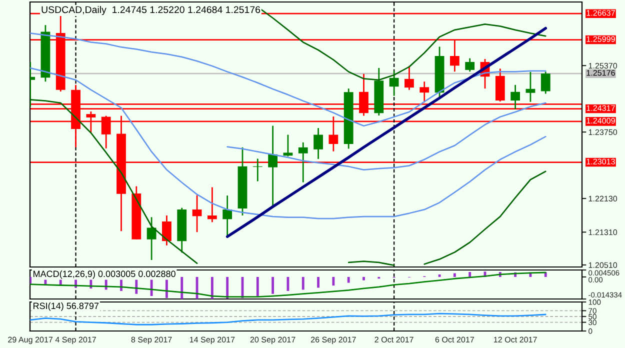 Image resolution: width=625 pixels, height=348 pixels. Describe the element at coordinates (515, 339) in the screenshot. I see `x-tick-label: 12 Oct 2017` at that location.